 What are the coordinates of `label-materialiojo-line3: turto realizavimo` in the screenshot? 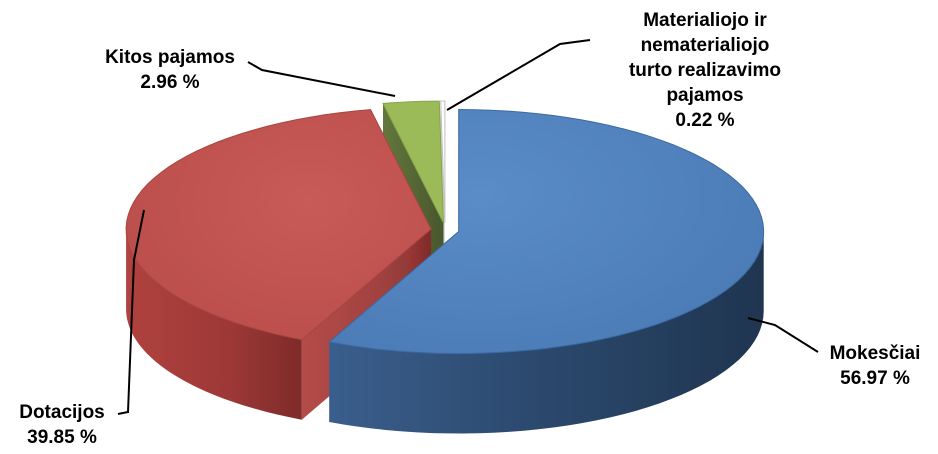 It's located at (705, 70).